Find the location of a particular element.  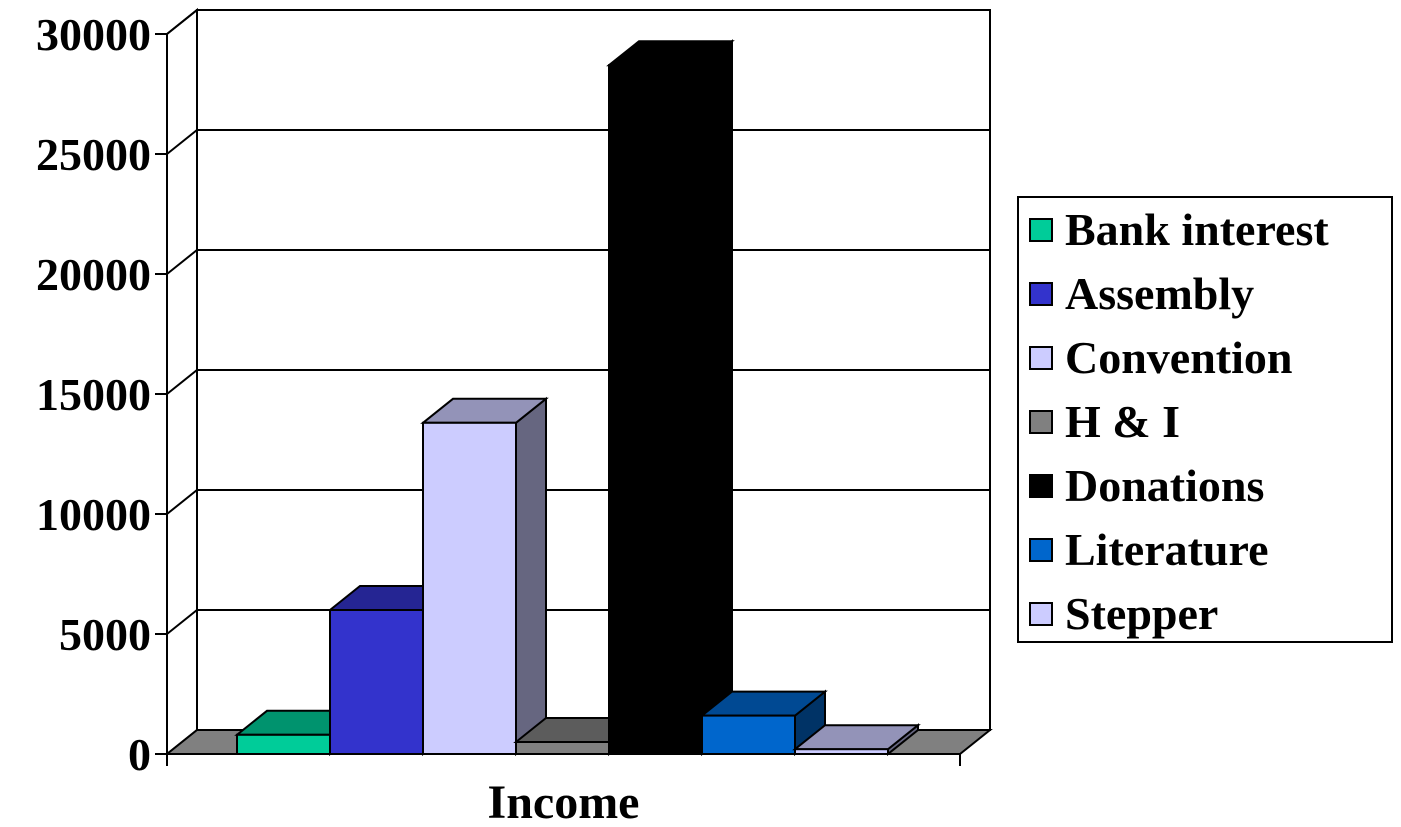

legend-item: Stepper is located at coordinates (1123, 614).